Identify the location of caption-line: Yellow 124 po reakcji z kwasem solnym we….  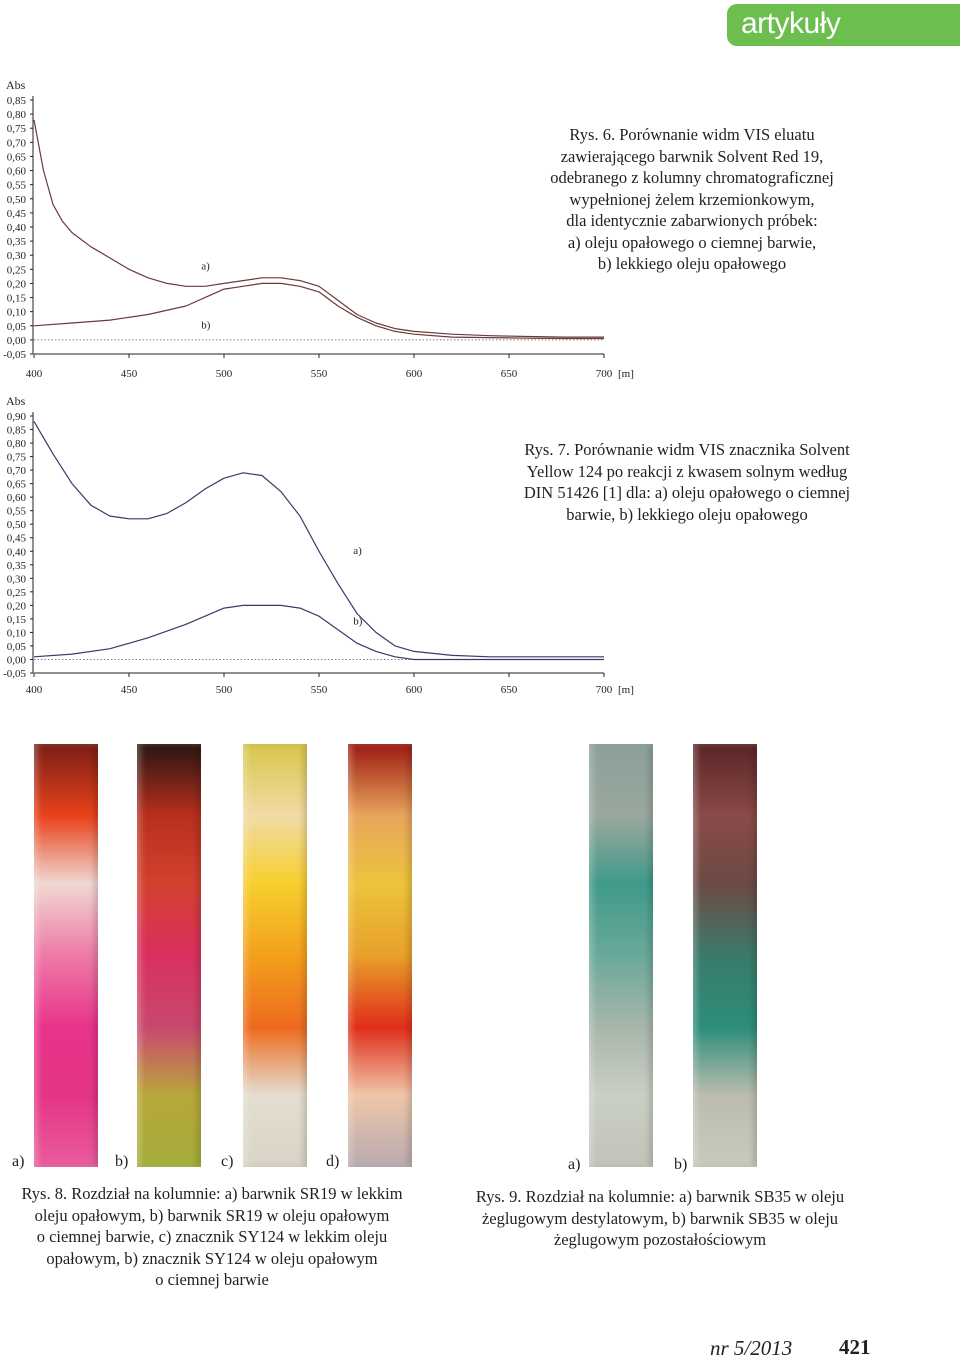
(687, 471).